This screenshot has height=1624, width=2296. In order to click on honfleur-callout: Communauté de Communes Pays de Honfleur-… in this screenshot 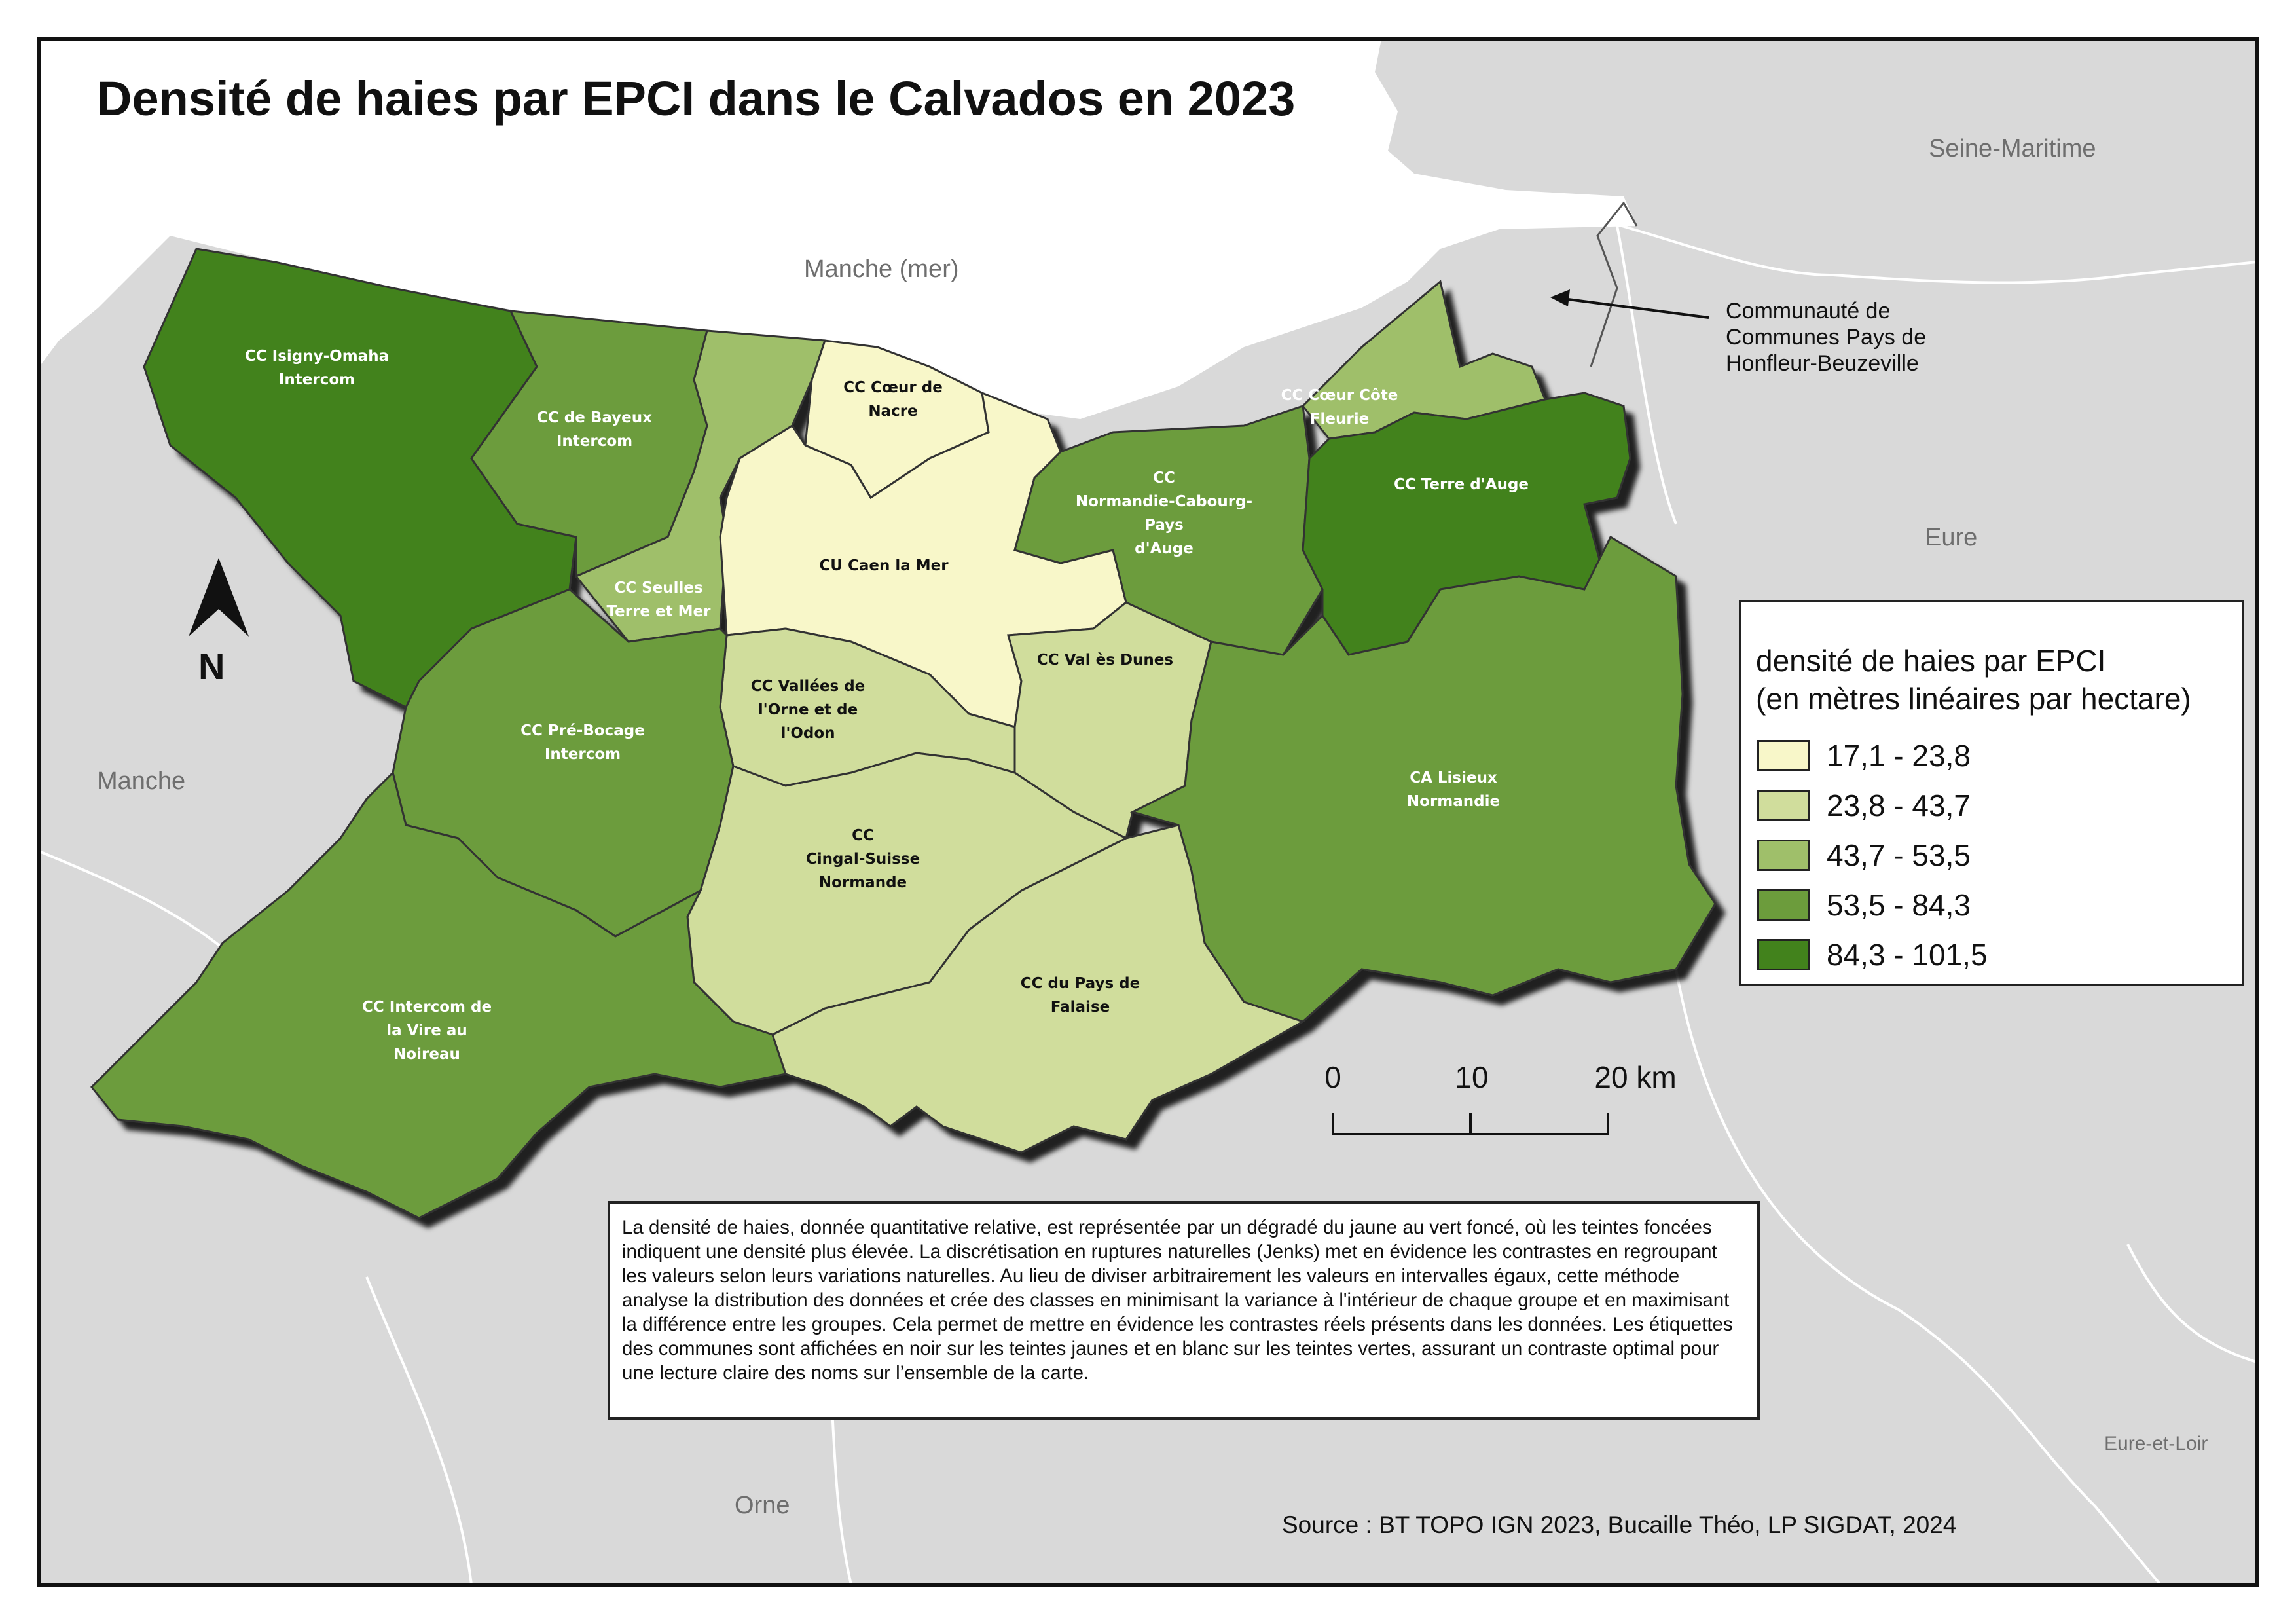, I will do `click(1826, 337)`.